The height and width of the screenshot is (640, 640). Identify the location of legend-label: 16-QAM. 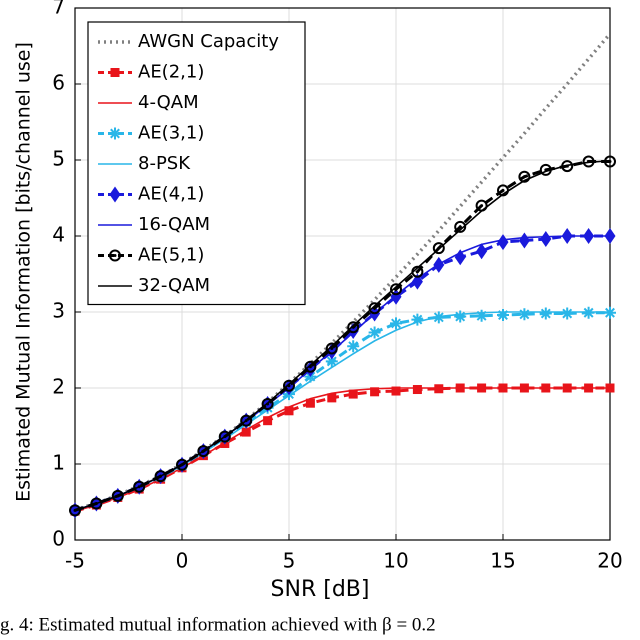
(174, 224).